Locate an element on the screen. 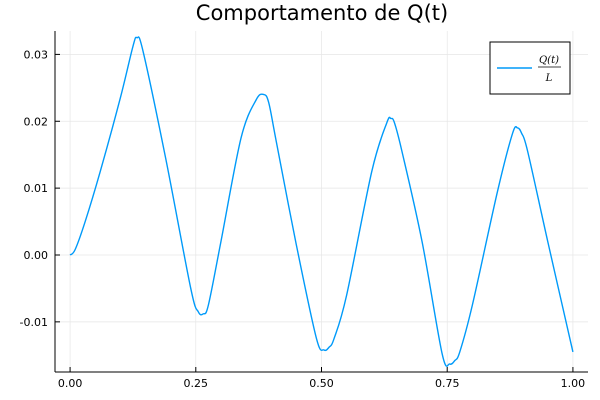 Image resolution: width=600 pixels, height=400 pixels. chart-title: Comportamento de Q(t) is located at coordinates (322, 13).